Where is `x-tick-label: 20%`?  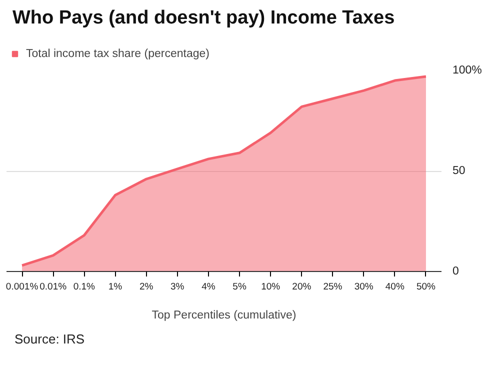 x-tick-label: 20% is located at coordinates (302, 287).